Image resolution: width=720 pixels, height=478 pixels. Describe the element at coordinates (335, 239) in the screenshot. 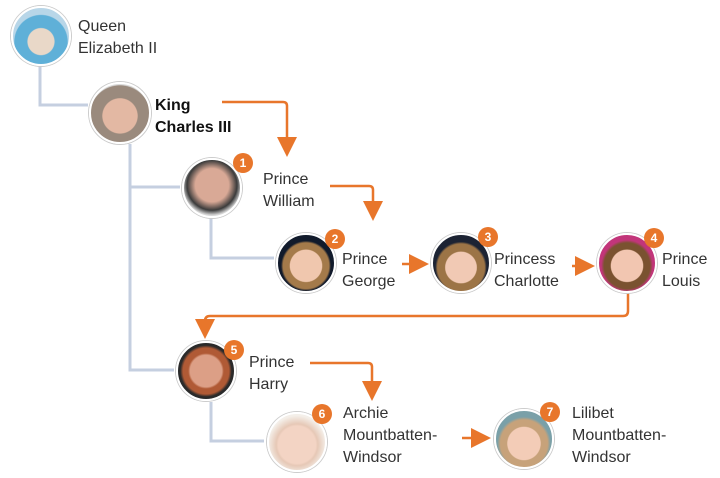

I see `succession-badge-2: 2` at that location.